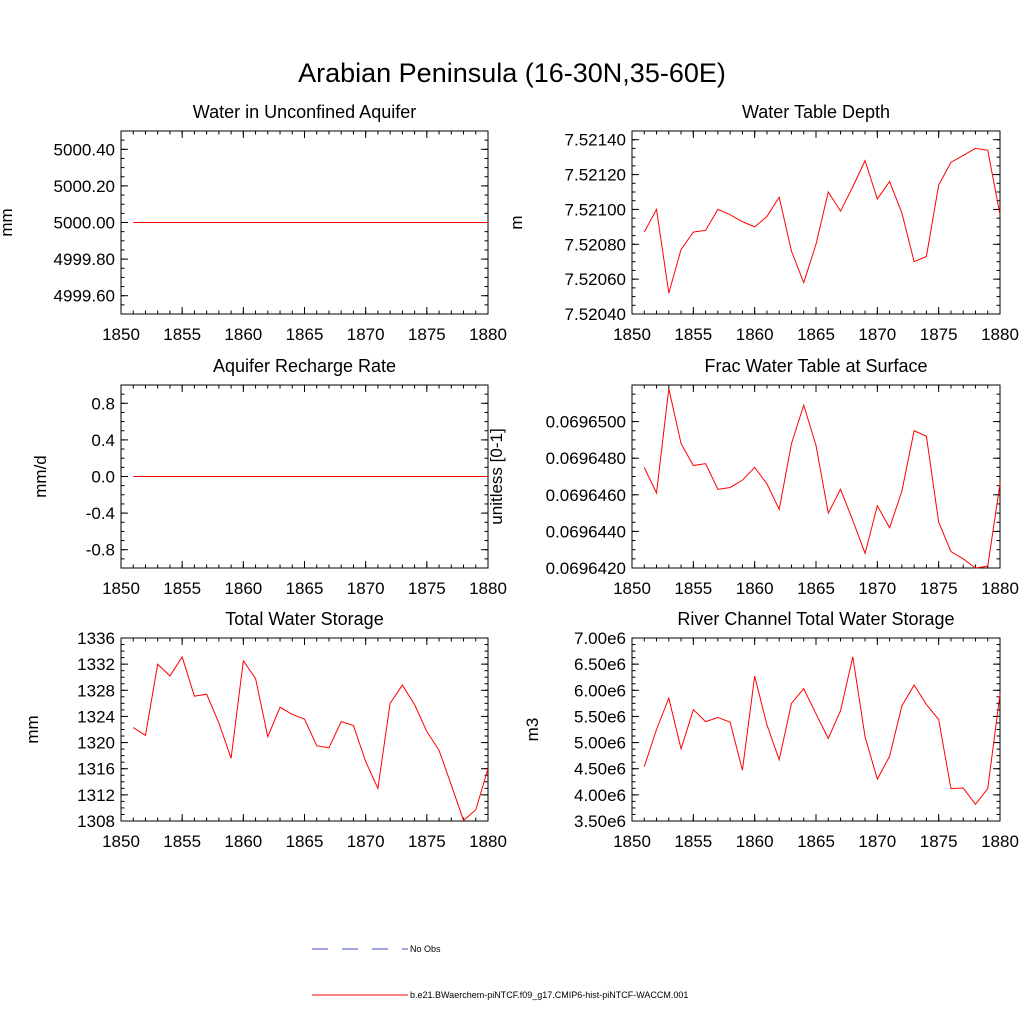  I want to click on y-tick-label: -0.4, so click(100, 513).